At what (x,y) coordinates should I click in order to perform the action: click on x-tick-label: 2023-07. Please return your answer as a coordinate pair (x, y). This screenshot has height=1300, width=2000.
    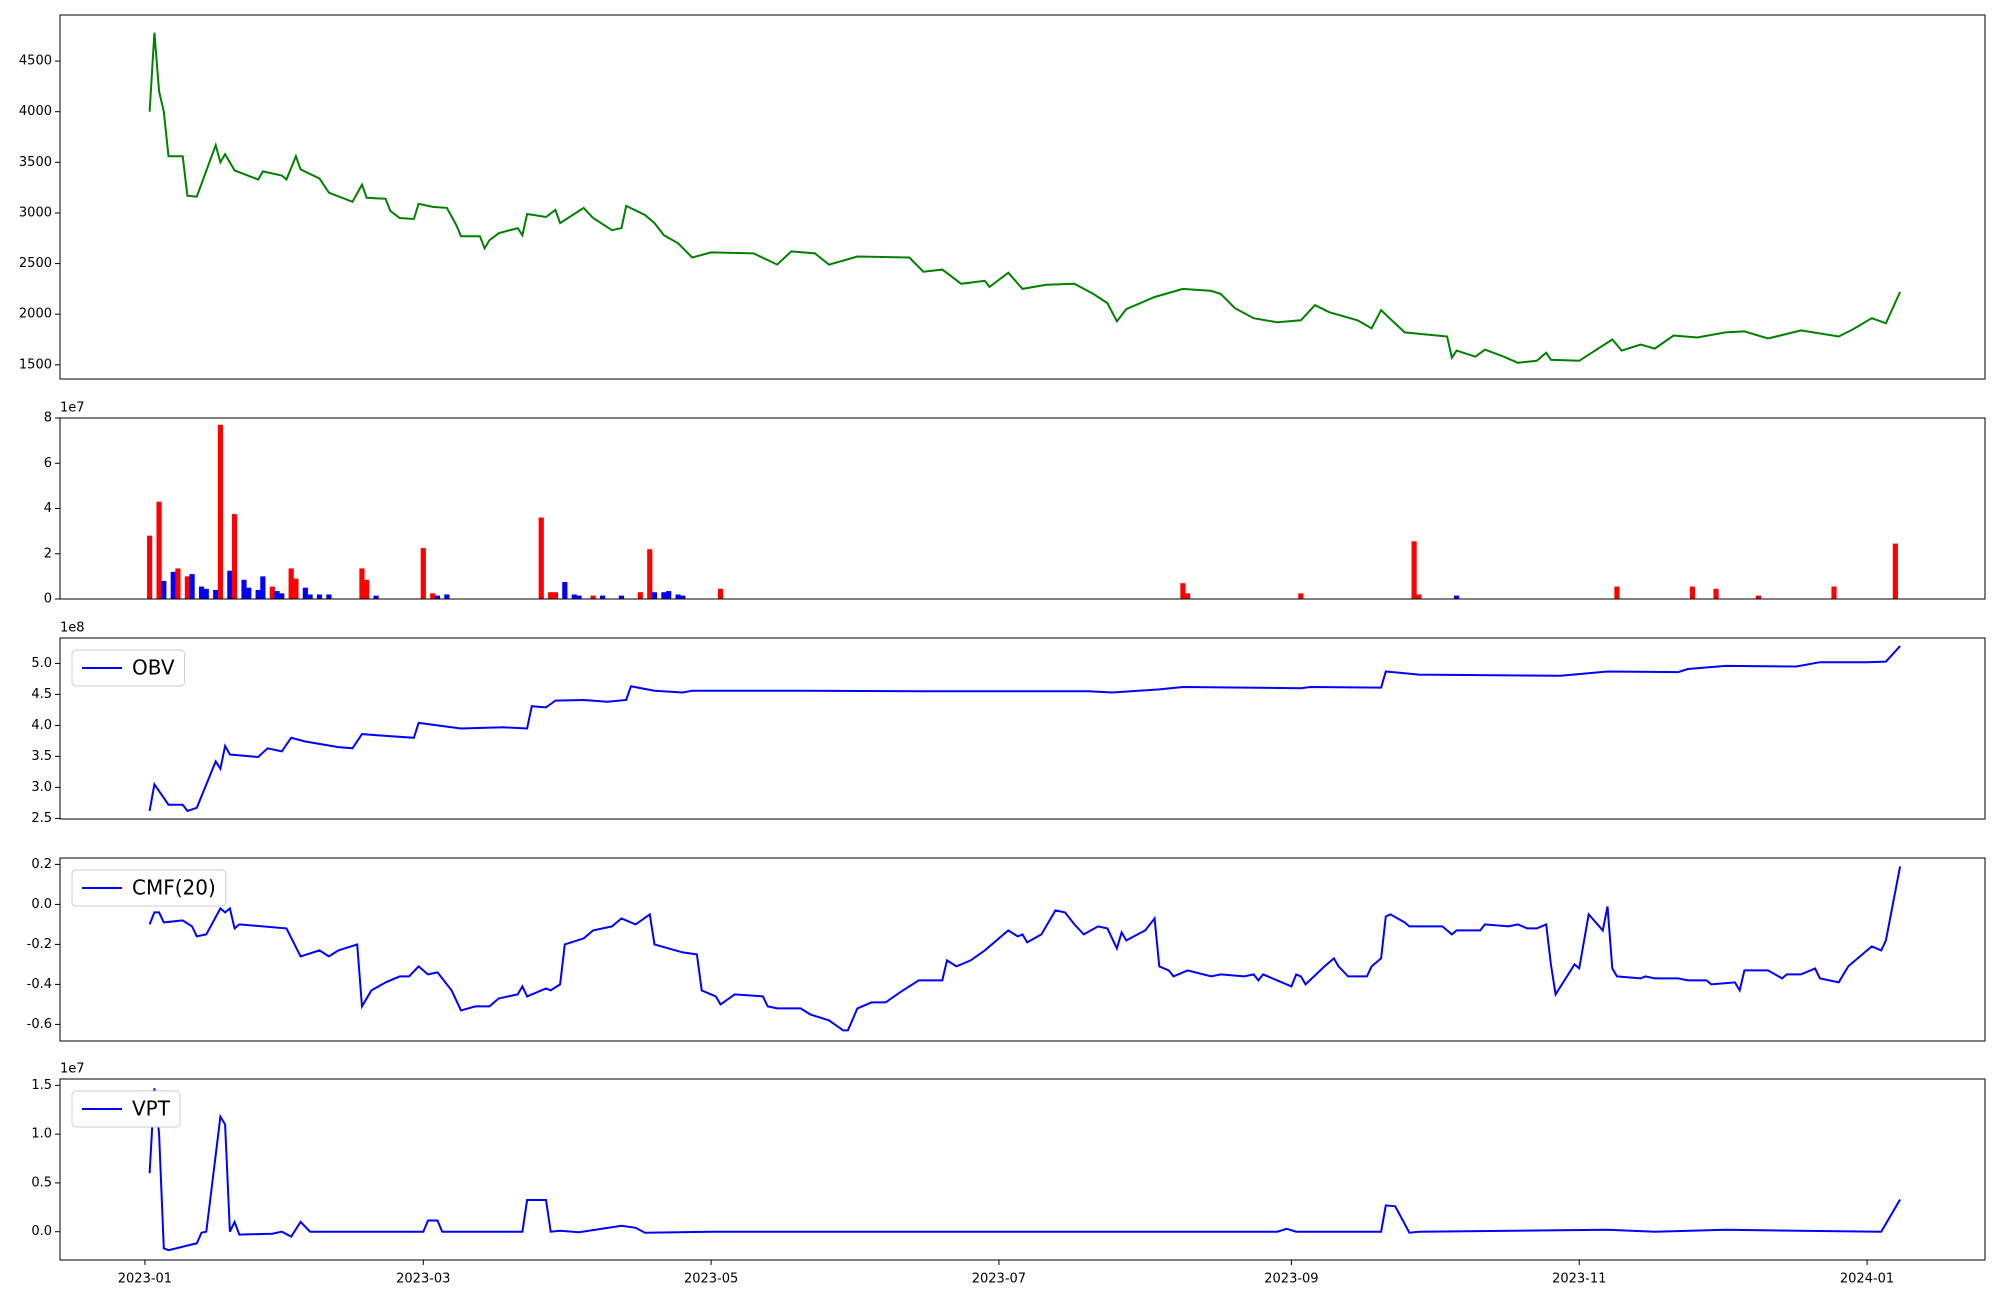
    Looking at the image, I should click on (999, 1279).